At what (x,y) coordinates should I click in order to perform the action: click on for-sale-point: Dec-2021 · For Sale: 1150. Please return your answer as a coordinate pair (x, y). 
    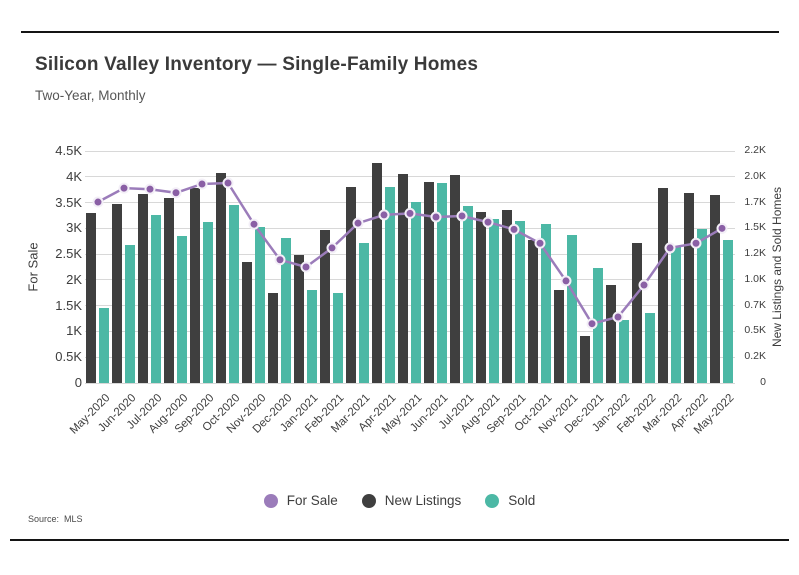
    Looking at the image, I should click on (592, 324).